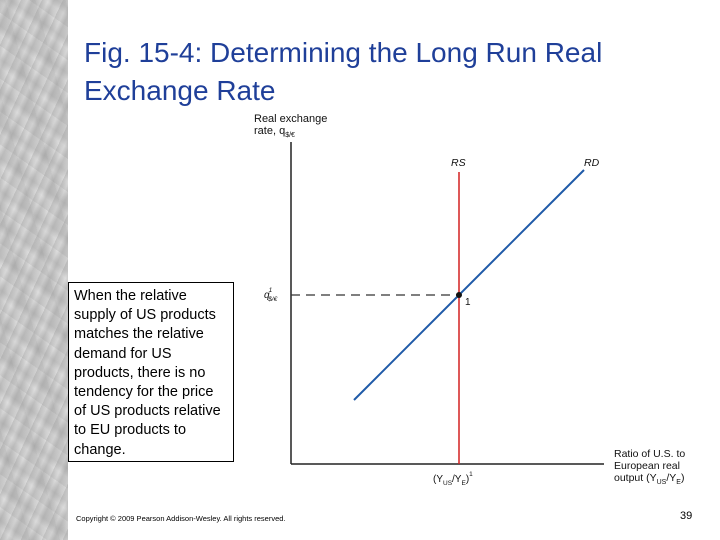 This screenshot has width=720, height=540. Describe the element at coordinates (458, 163) in the screenshot. I see `rs-label: RS` at that location.